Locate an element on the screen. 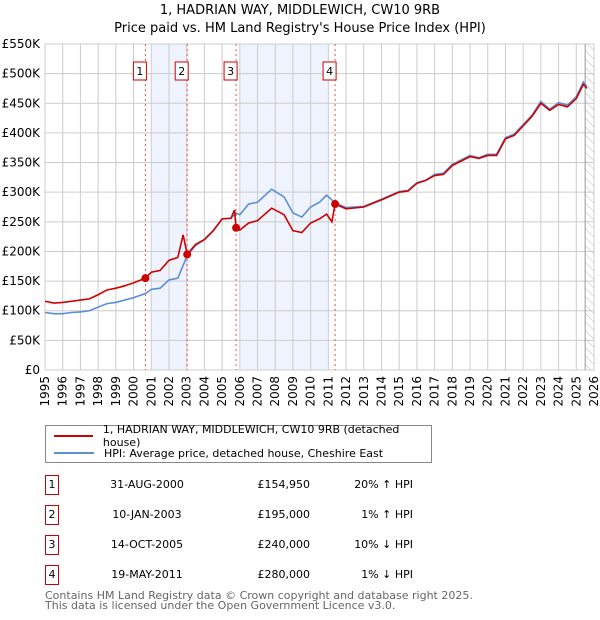  sale-label: 4 is located at coordinates (329, 71).